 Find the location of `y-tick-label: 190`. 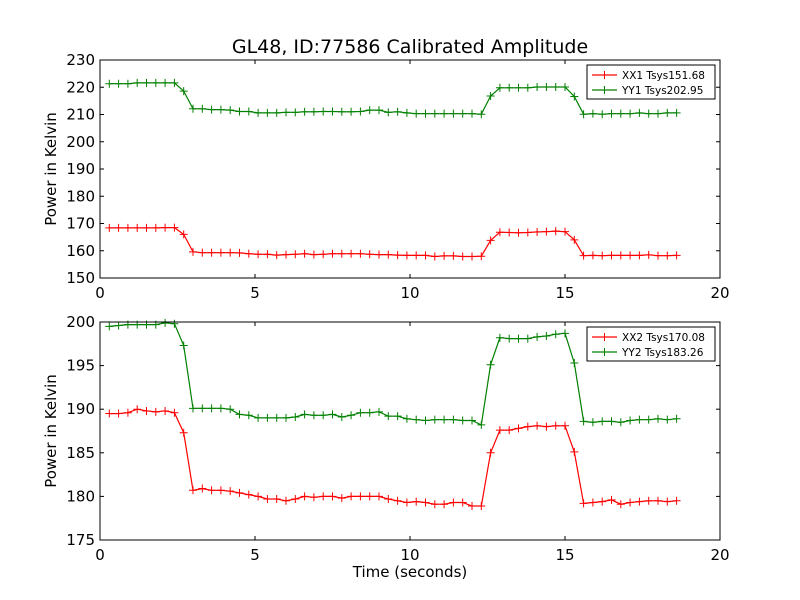

y-tick-label: 190 is located at coordinates (80, 169).